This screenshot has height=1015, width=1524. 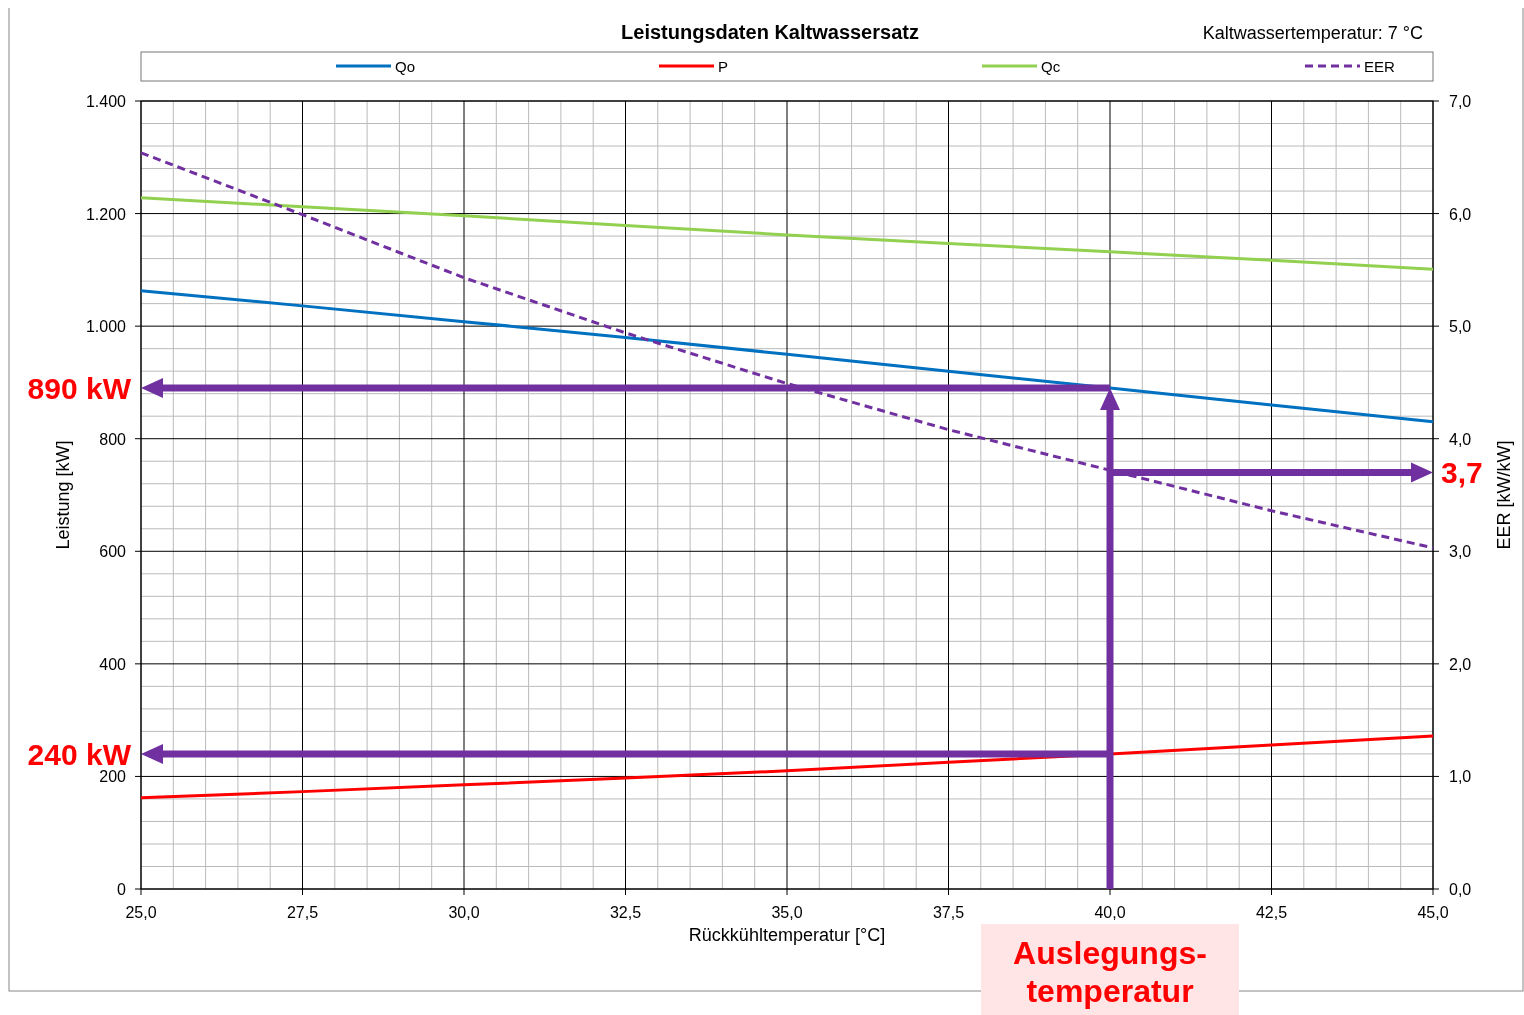 I want to click on ref-line-label: 240 kW, so click(x=79, y=754).